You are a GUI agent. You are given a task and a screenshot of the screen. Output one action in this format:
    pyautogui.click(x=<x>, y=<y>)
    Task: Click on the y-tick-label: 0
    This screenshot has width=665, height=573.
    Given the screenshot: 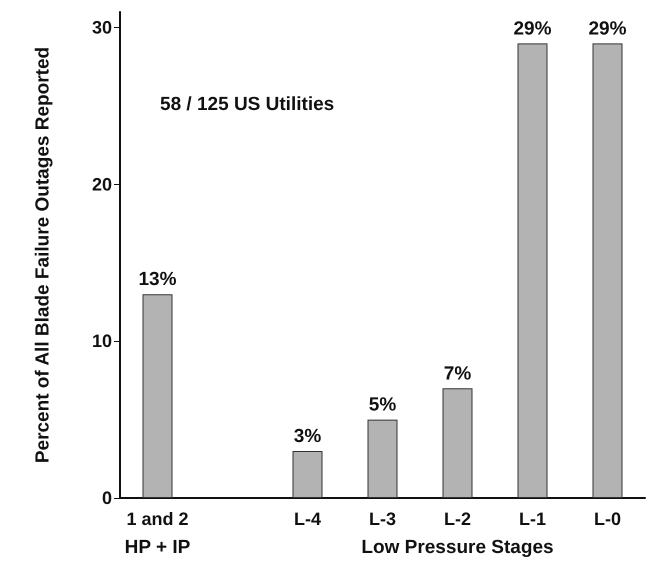 What is the action you would take?
    pyautogui.click(x=107, y=498)
    